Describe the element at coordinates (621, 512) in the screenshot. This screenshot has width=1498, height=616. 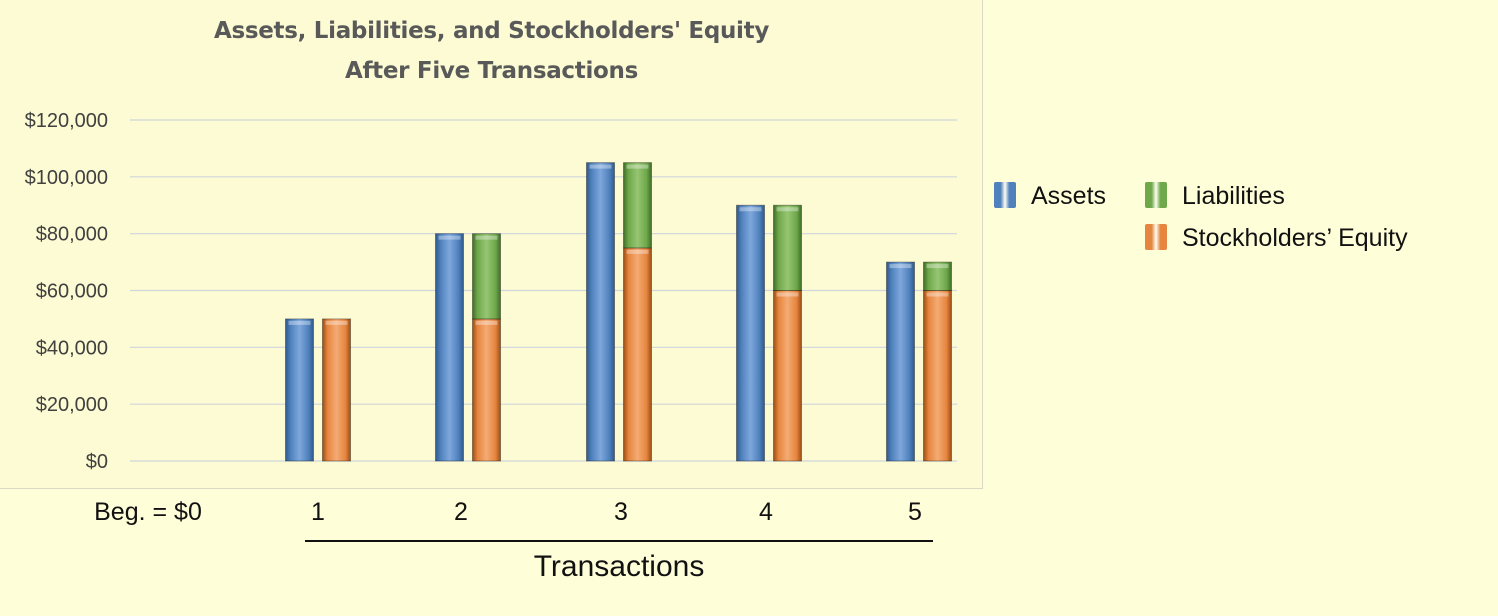
I see `x-tick-label: 3` at that location.